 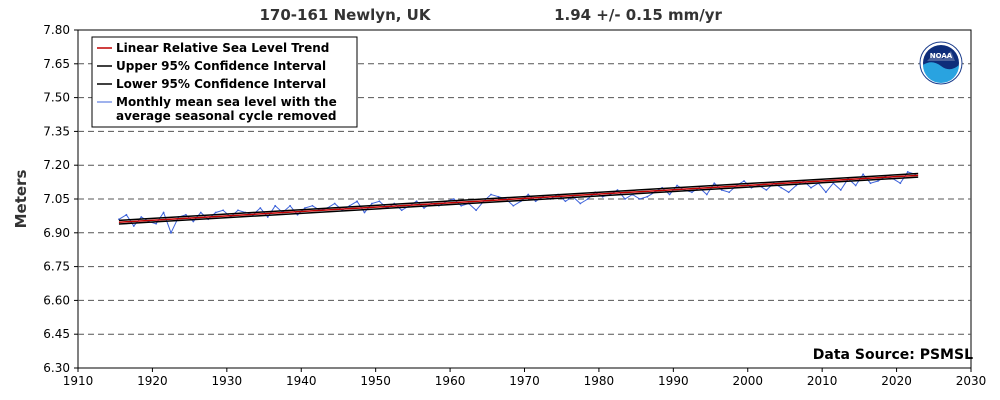 I want to click on noaa-logo-icon: NOAA, so click(x=941, y=63).